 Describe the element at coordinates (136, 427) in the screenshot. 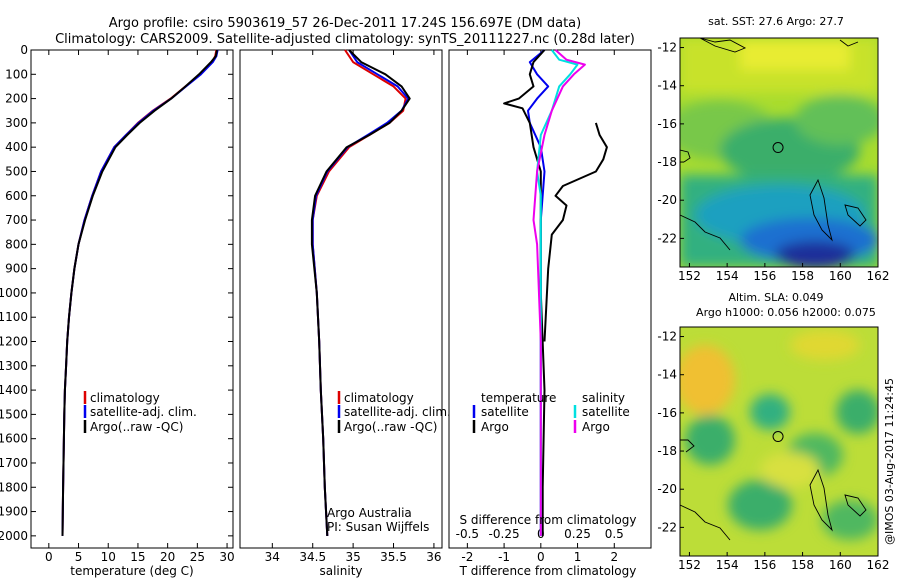

I see `legend-argo: Argo(..raw -QC)` at that location.